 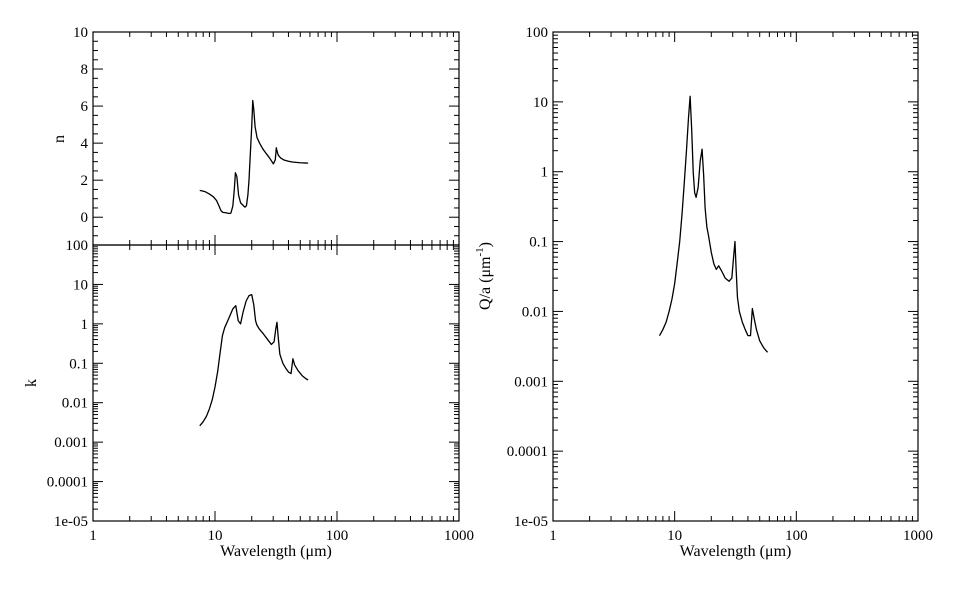 I want to click on n_panel-y-tick-label: 10, so click(x=80, y=33).